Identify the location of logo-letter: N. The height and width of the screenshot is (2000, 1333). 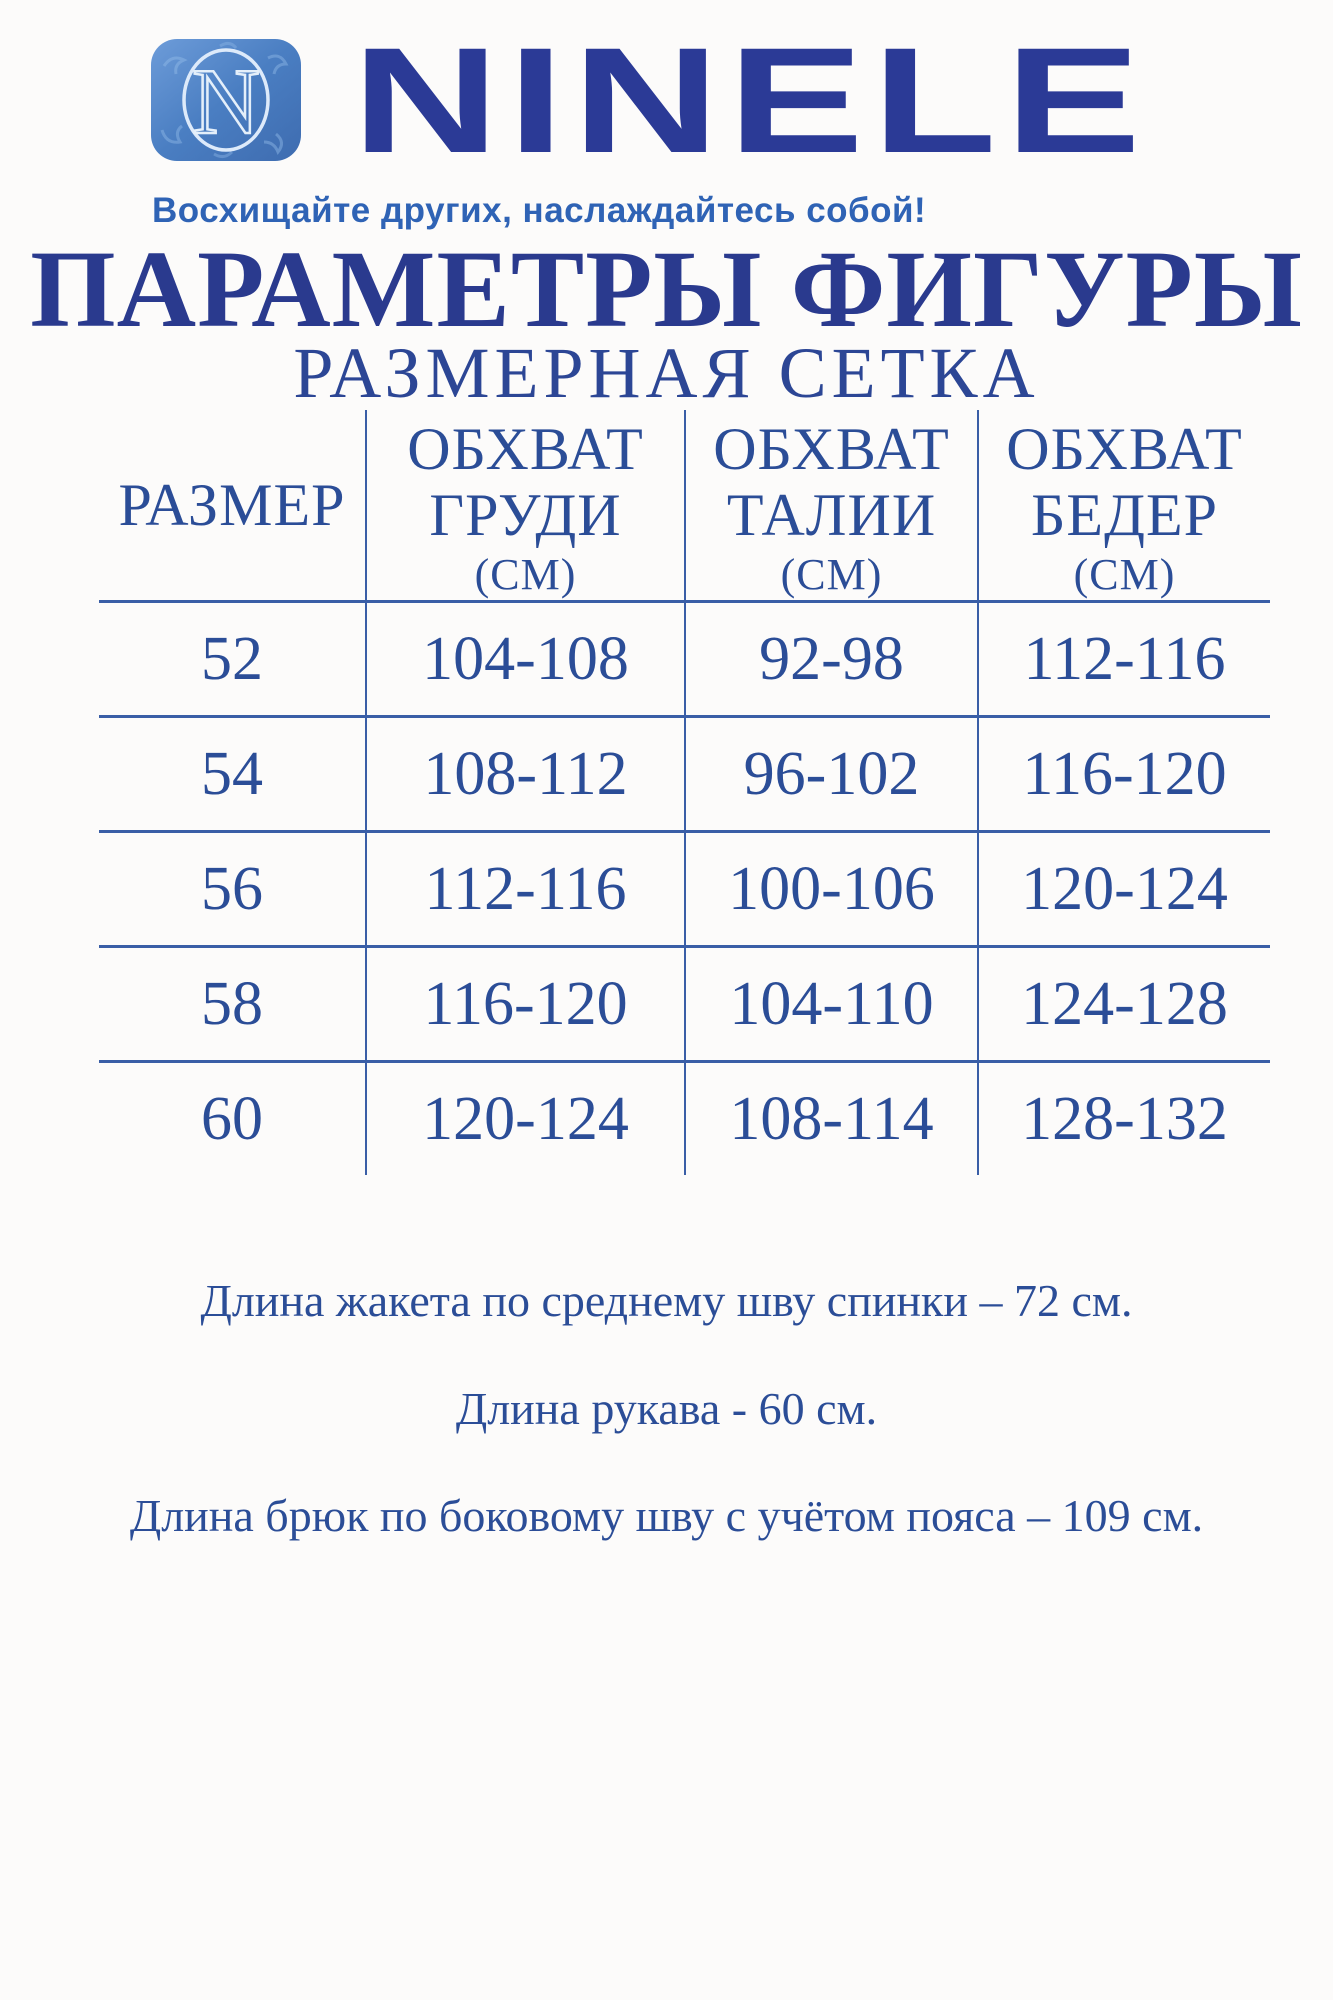
(226, 102).